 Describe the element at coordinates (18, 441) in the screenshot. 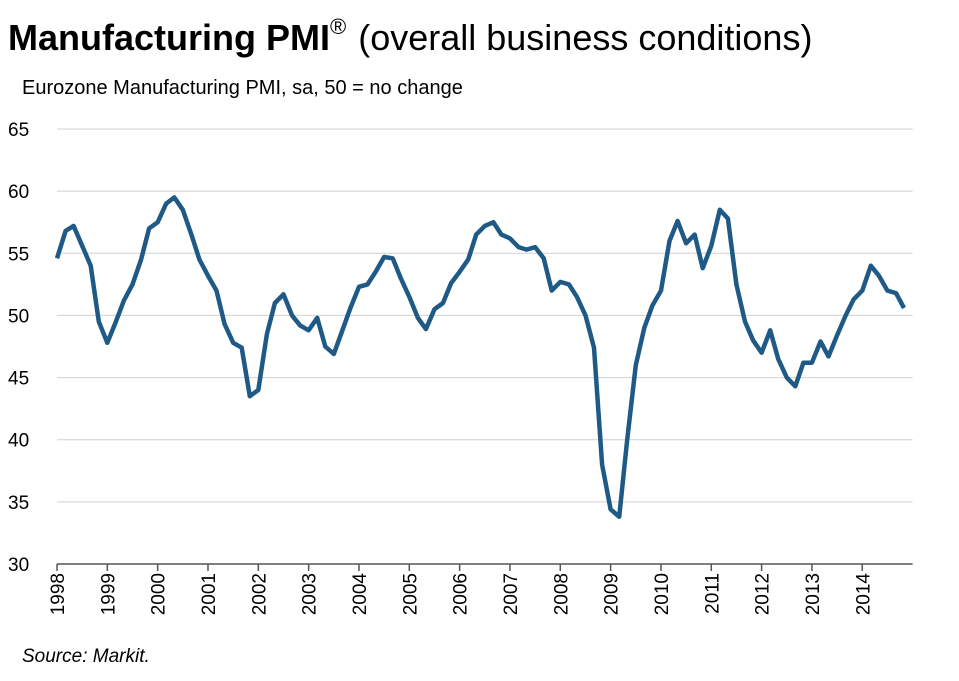

I see `y-tick-label: 40` at that location.